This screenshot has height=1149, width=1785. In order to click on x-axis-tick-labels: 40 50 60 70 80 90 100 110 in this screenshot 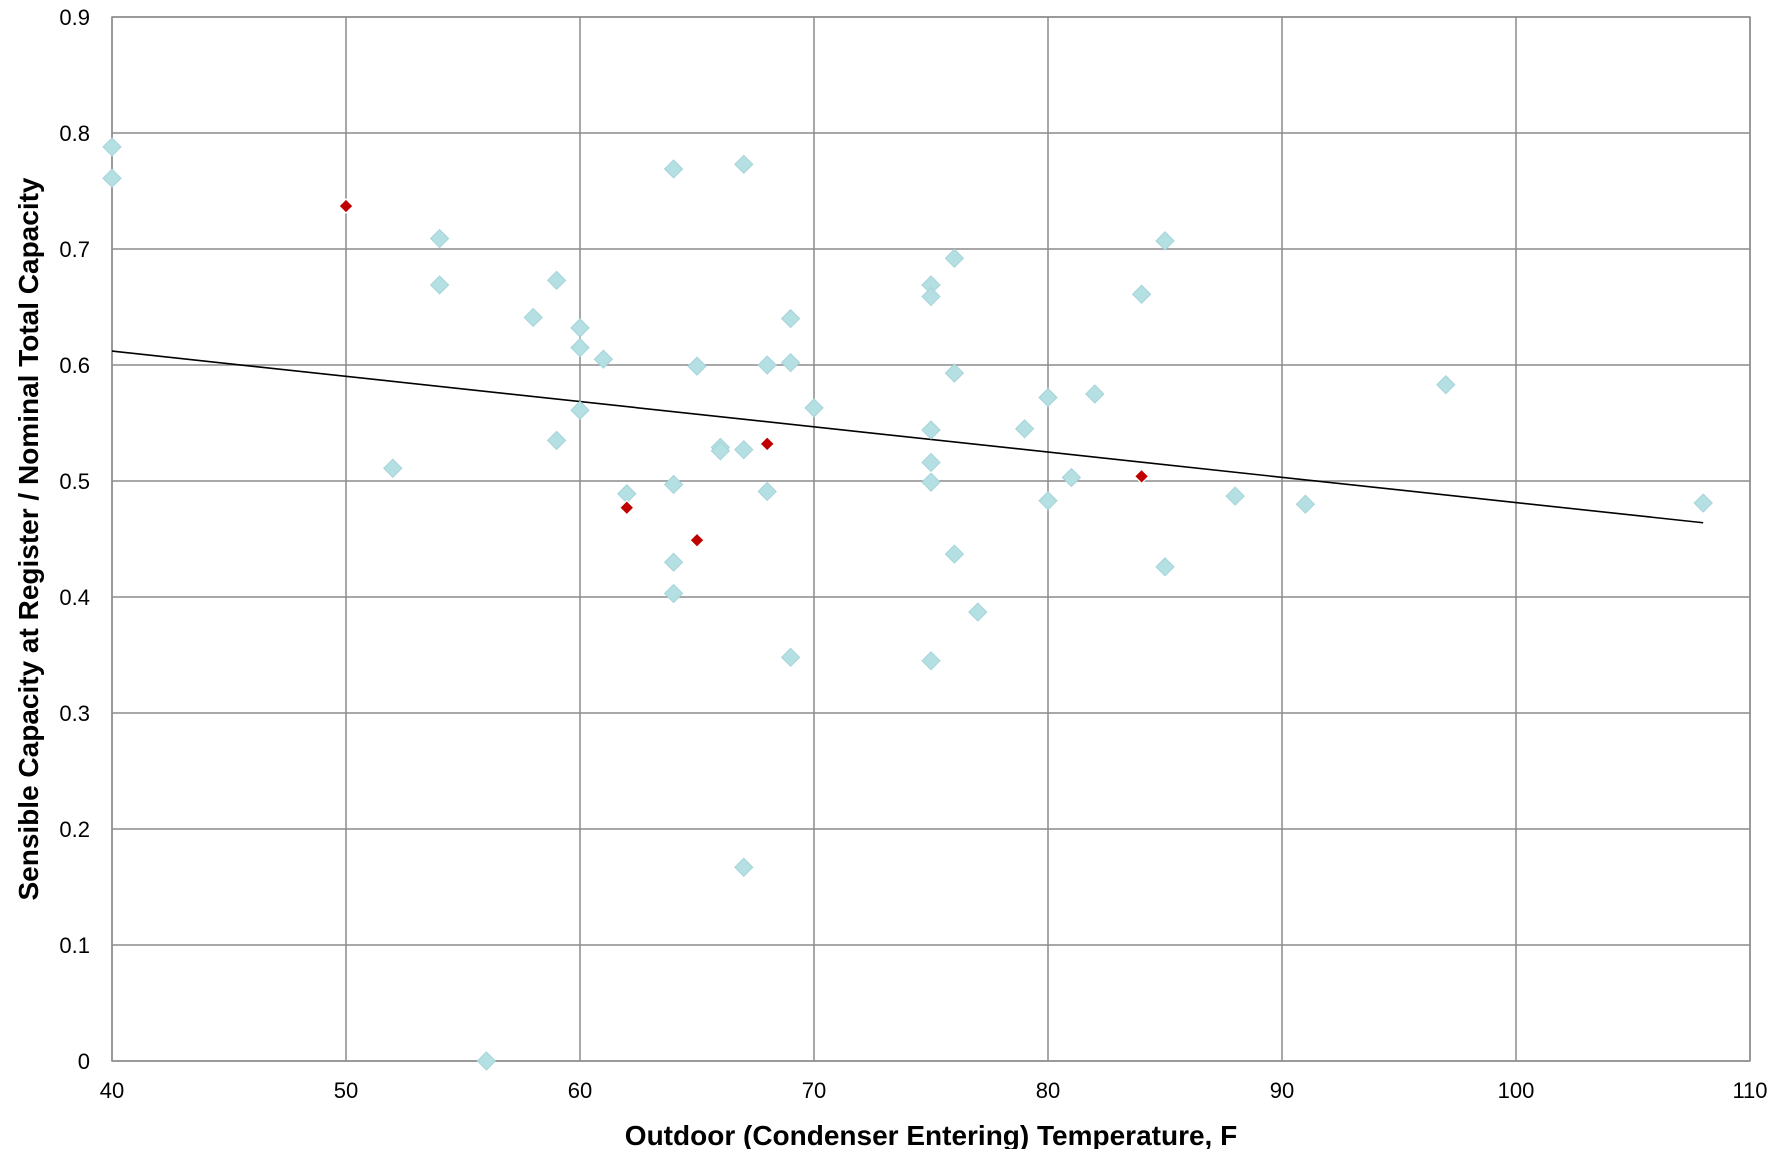, I will do `click(934, 1090)`.